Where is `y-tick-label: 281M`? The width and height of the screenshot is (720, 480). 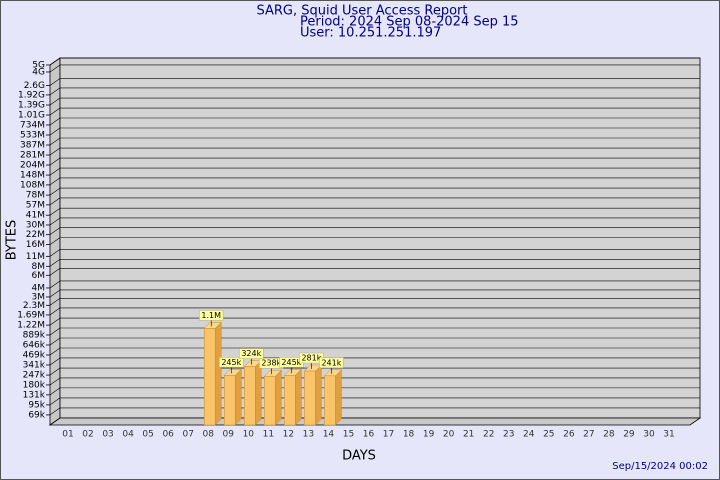
y-tick-label: 281M is located at coordinates (32, 156).